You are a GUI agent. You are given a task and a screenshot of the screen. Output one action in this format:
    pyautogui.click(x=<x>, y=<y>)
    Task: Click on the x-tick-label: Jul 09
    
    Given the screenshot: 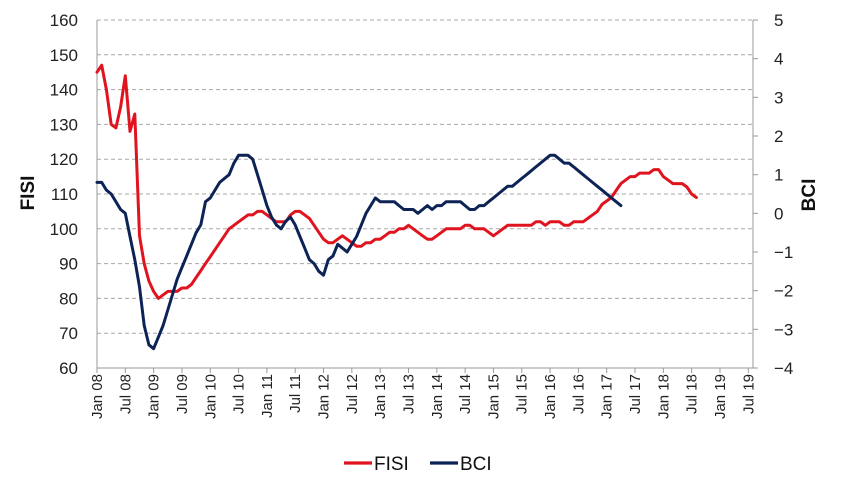 What is the action you would take?
    pyautogui.click(x=182, y=394)
    